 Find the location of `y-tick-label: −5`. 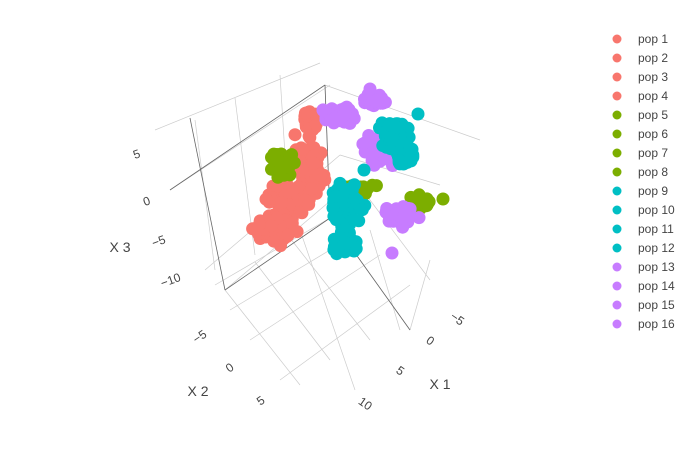

y-tick-label: −5 is located at coordinates (200, 337).